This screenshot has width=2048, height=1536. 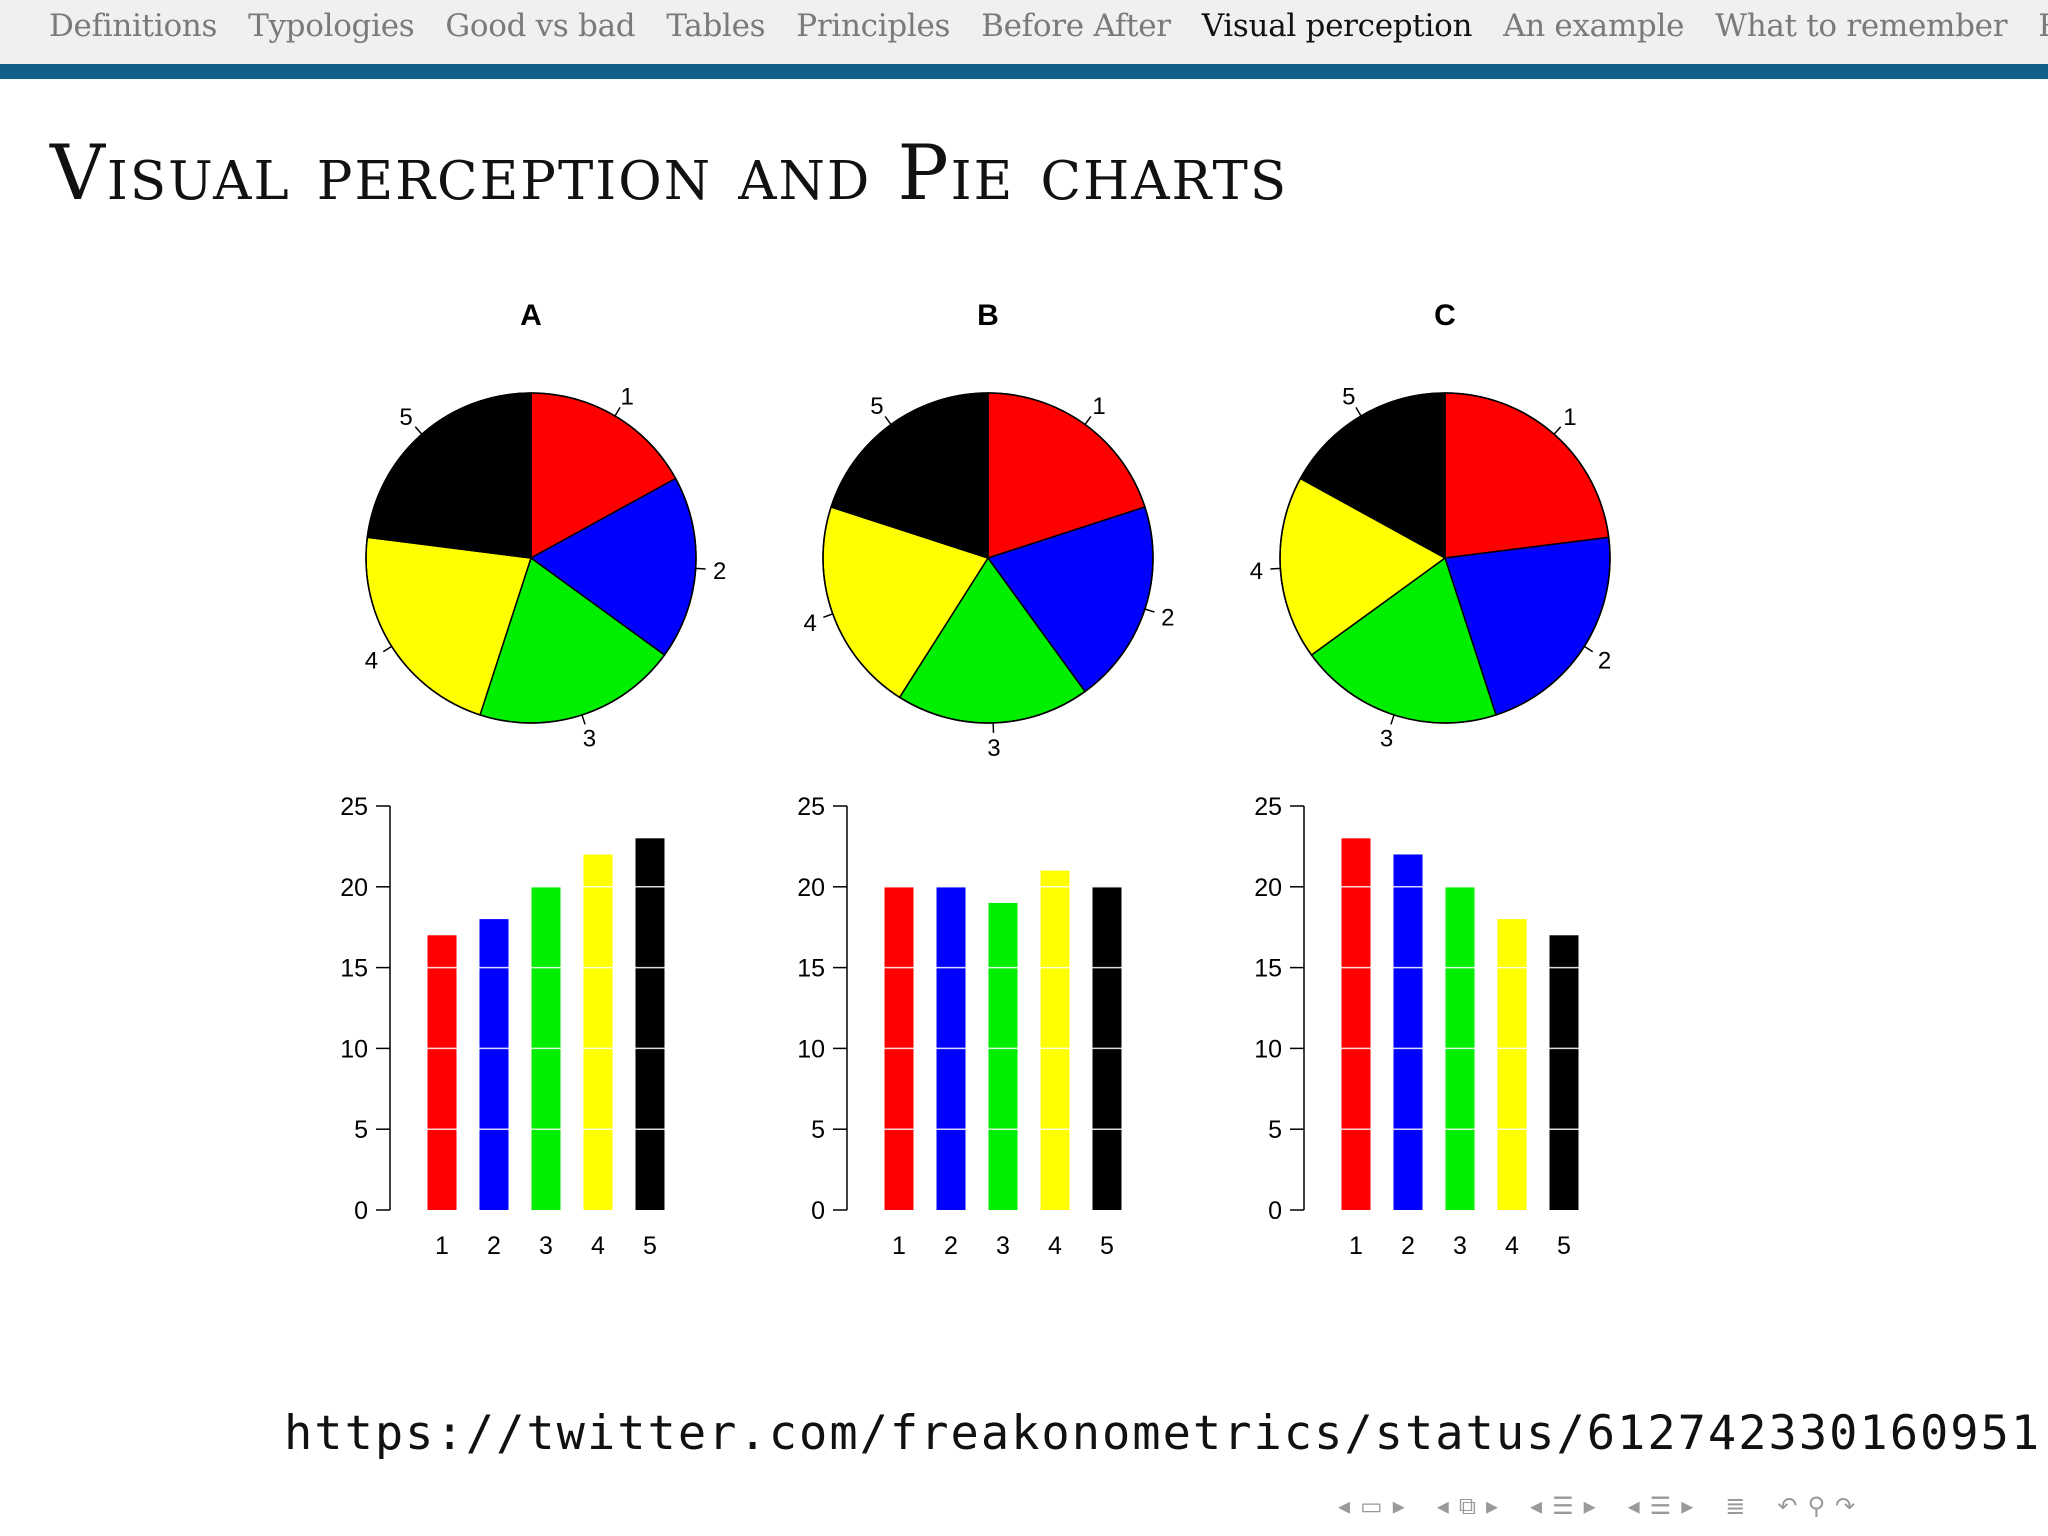 I want to click on forward-icon: ↷, so click(x=1845, y=1506).